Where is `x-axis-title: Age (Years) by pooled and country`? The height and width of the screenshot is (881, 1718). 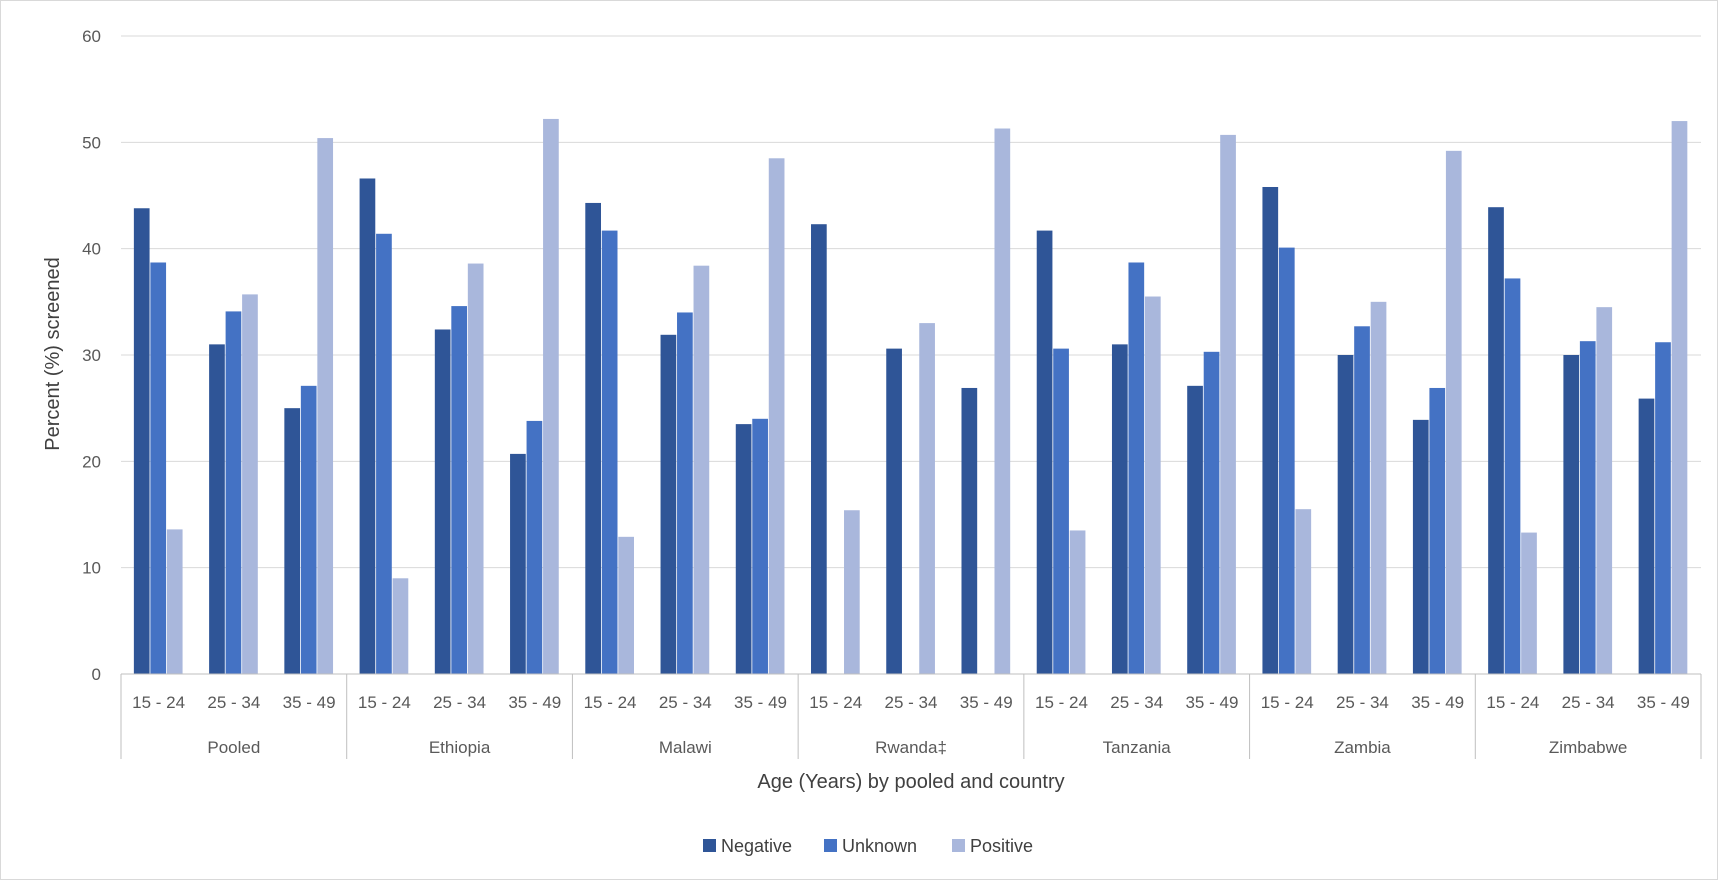 x-axis-title: Age (Years) by pooled and country is located at coordinates (910, 782).